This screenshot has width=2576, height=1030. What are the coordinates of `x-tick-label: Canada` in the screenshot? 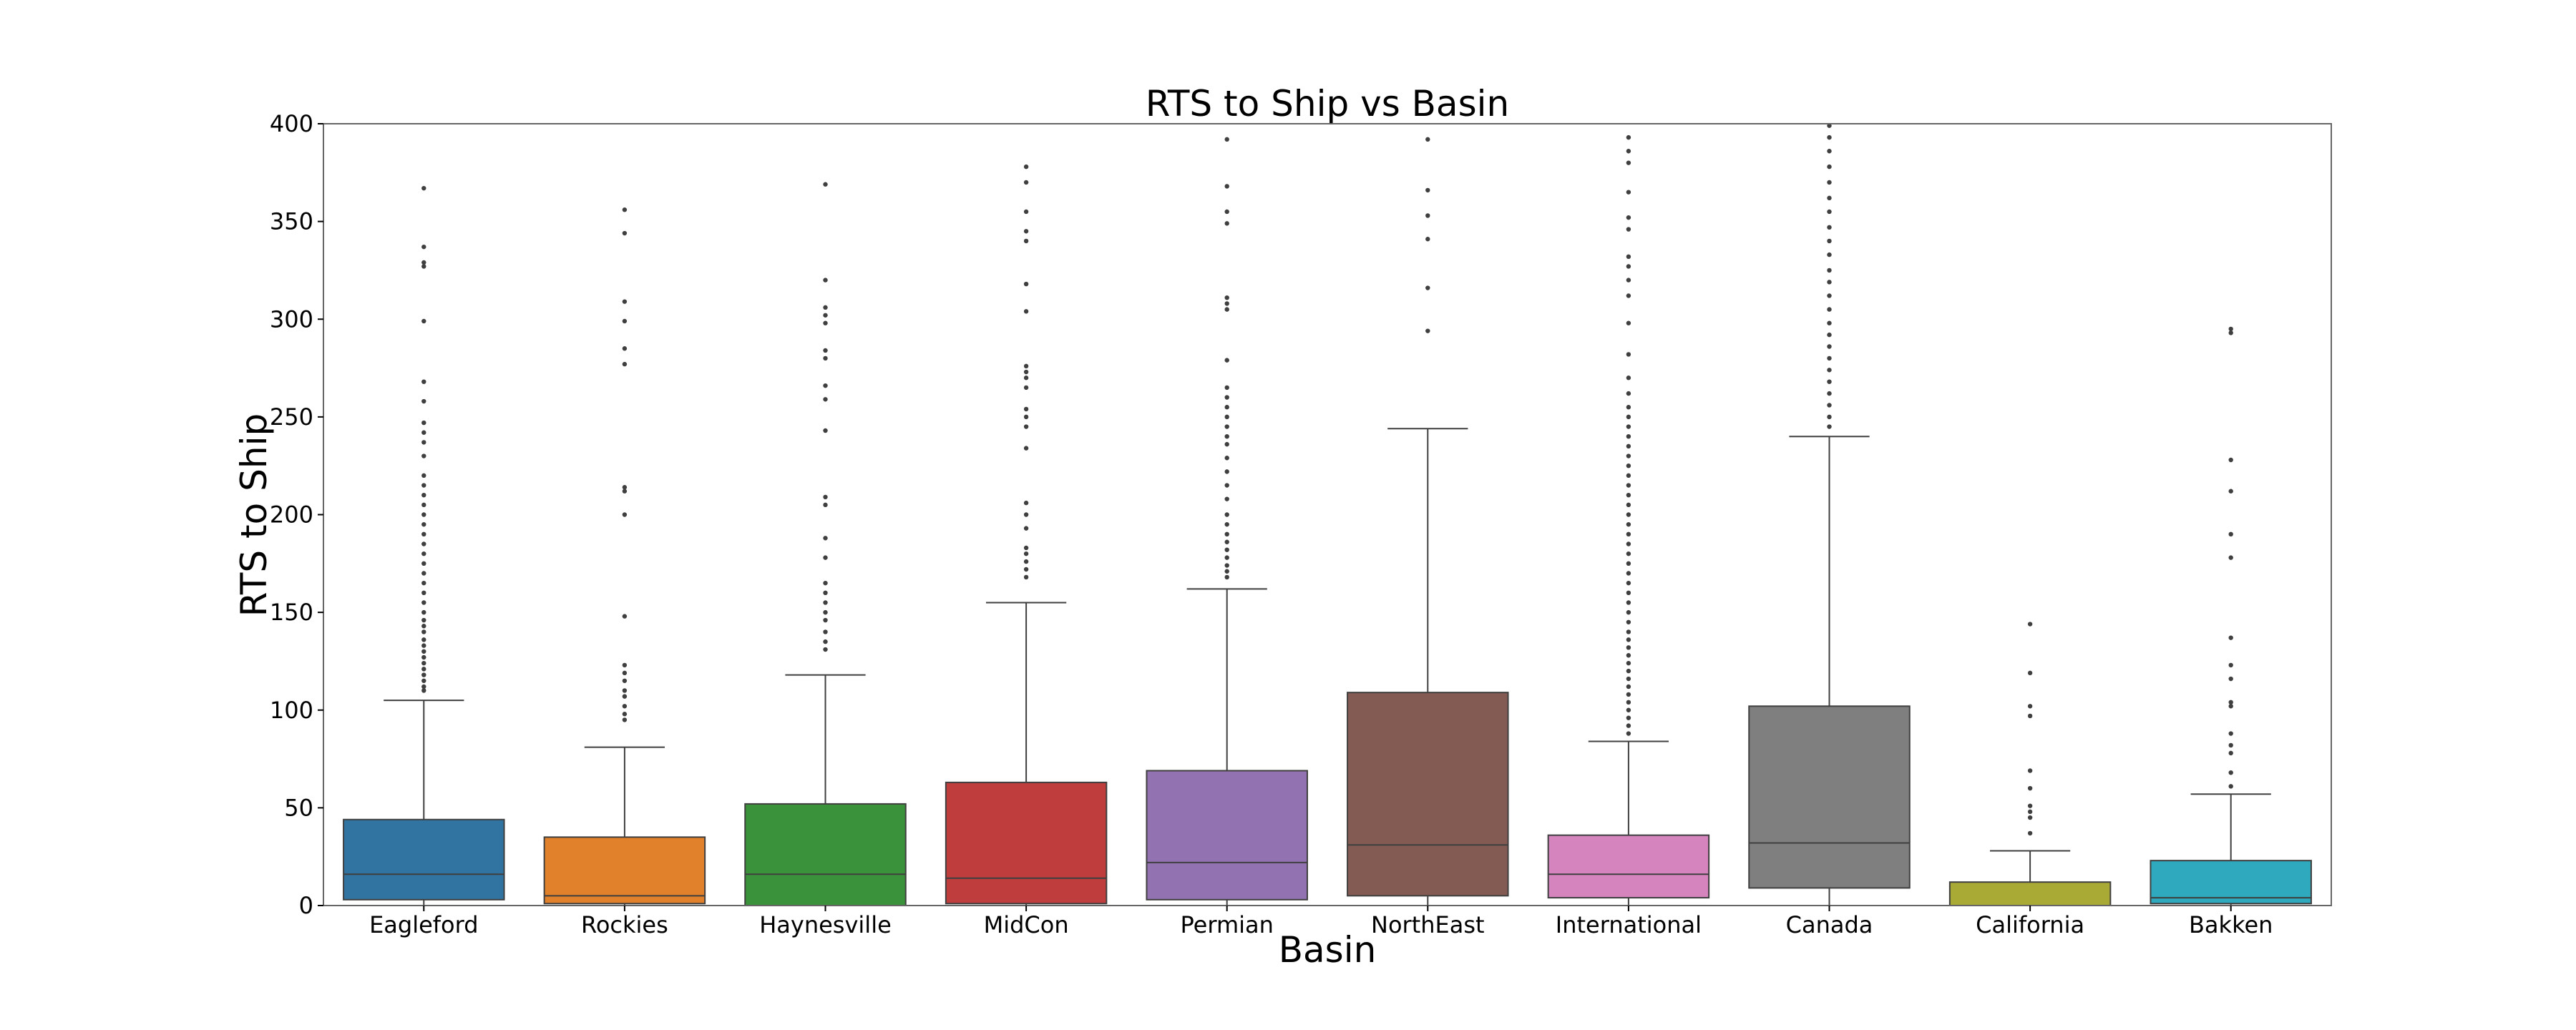 It's located at (1830, 924).